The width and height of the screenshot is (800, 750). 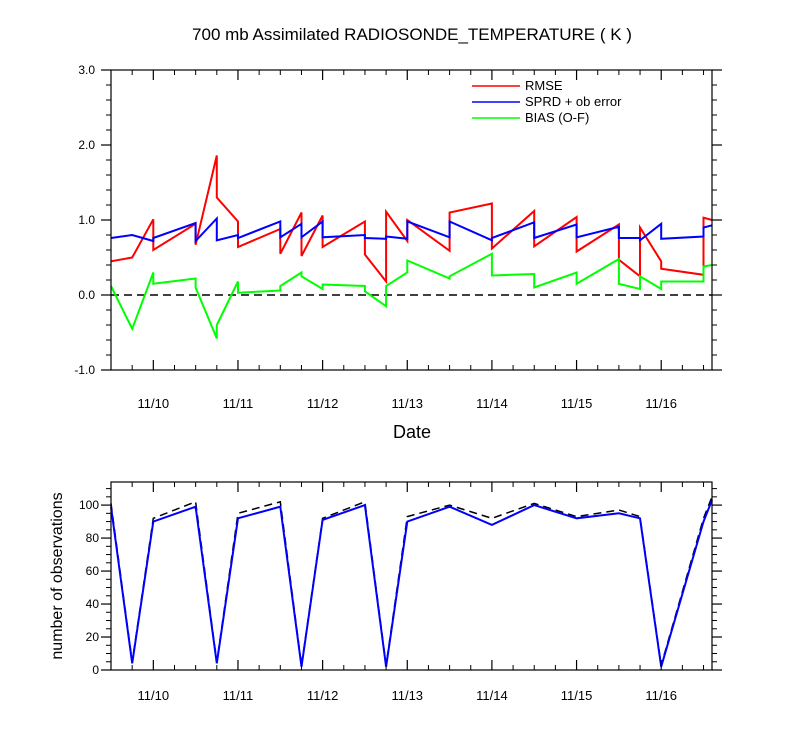 I want to click on bottom-ytick-label: 40, so click(x=93, y=604).